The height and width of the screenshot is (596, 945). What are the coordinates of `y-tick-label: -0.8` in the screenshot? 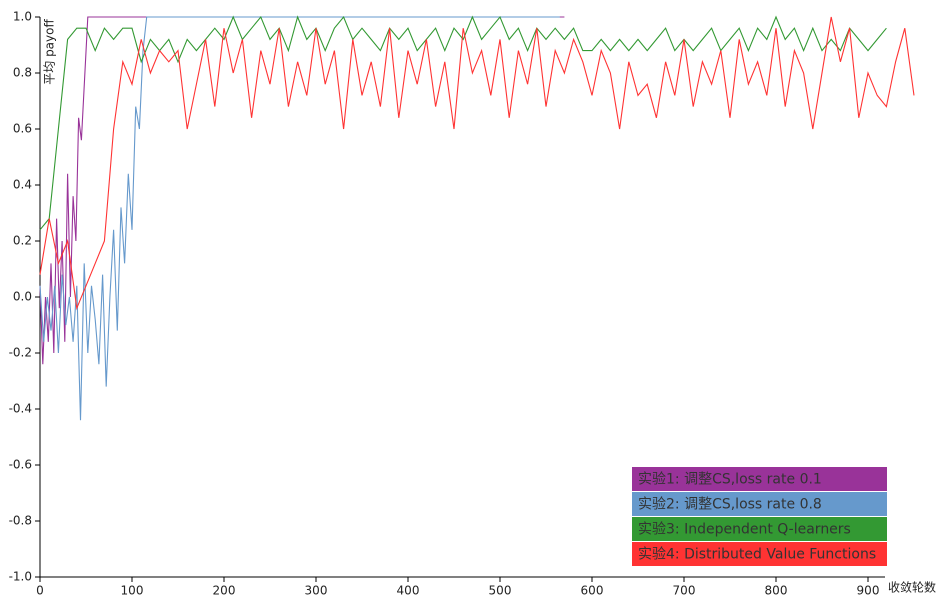 It's located at (20, 521).